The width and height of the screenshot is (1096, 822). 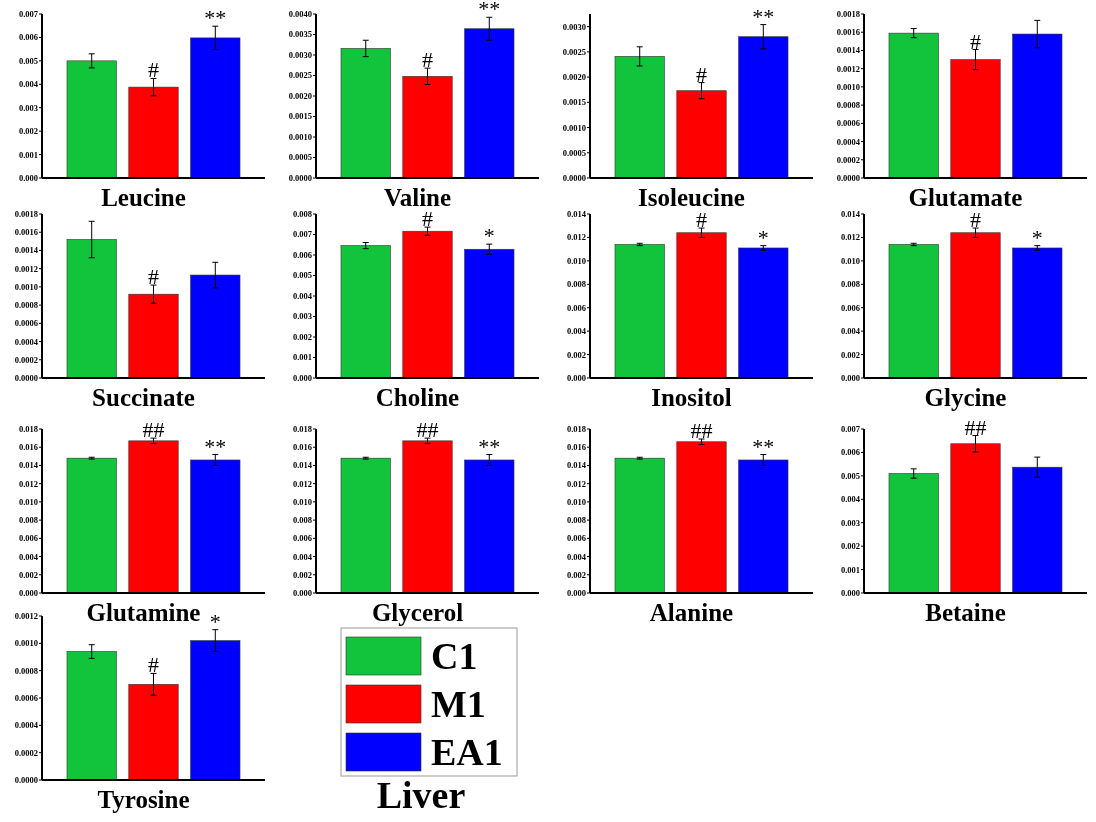 I want to click on x-axis-title: Leucine, so click(x=143, y=197).